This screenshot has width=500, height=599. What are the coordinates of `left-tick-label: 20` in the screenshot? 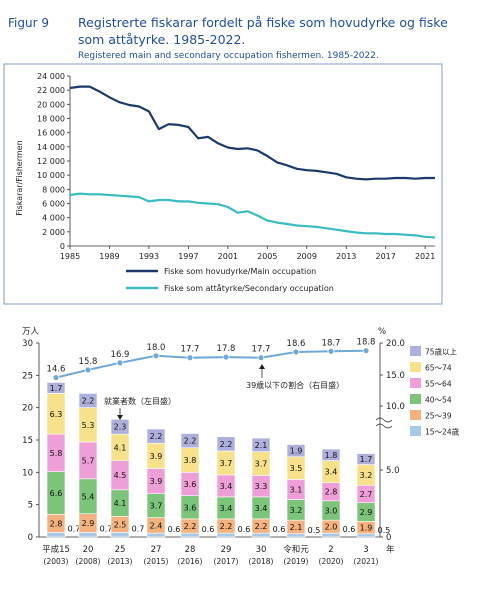 It's located at (27, 409).